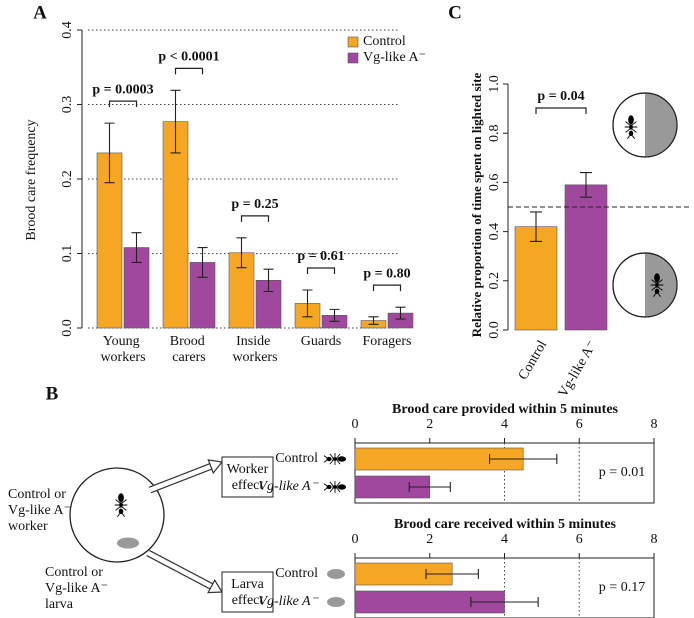  What do you see at coordinates (386, 273) in the screenshot?
I see `p-value: p = 0.80` at bounding box center [386, 273].